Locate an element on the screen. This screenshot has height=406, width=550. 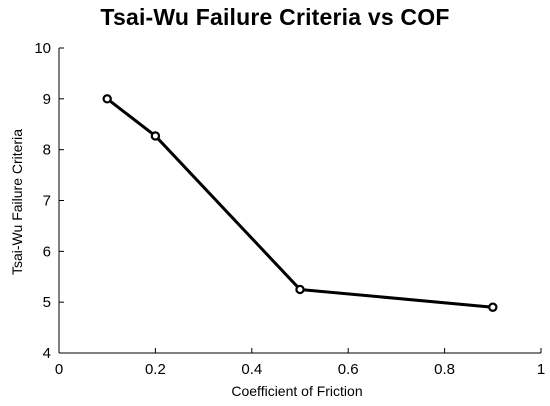
y-tick-label: 8 is located at coordinates (47, 150).